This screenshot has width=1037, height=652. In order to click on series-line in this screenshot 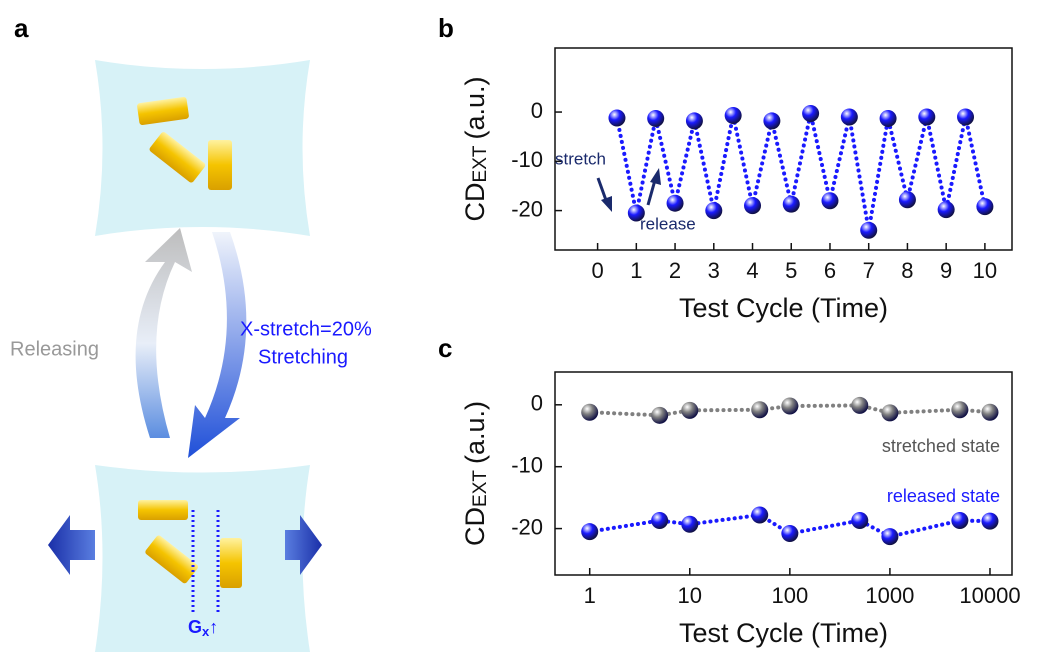, I will do `click(800, 172)`.